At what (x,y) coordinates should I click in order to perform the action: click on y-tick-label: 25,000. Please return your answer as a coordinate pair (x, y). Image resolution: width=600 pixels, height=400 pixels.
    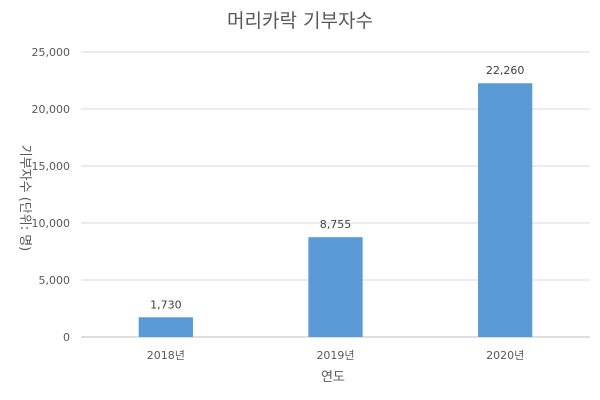
    Looking at the image, I should click on (51, 52).